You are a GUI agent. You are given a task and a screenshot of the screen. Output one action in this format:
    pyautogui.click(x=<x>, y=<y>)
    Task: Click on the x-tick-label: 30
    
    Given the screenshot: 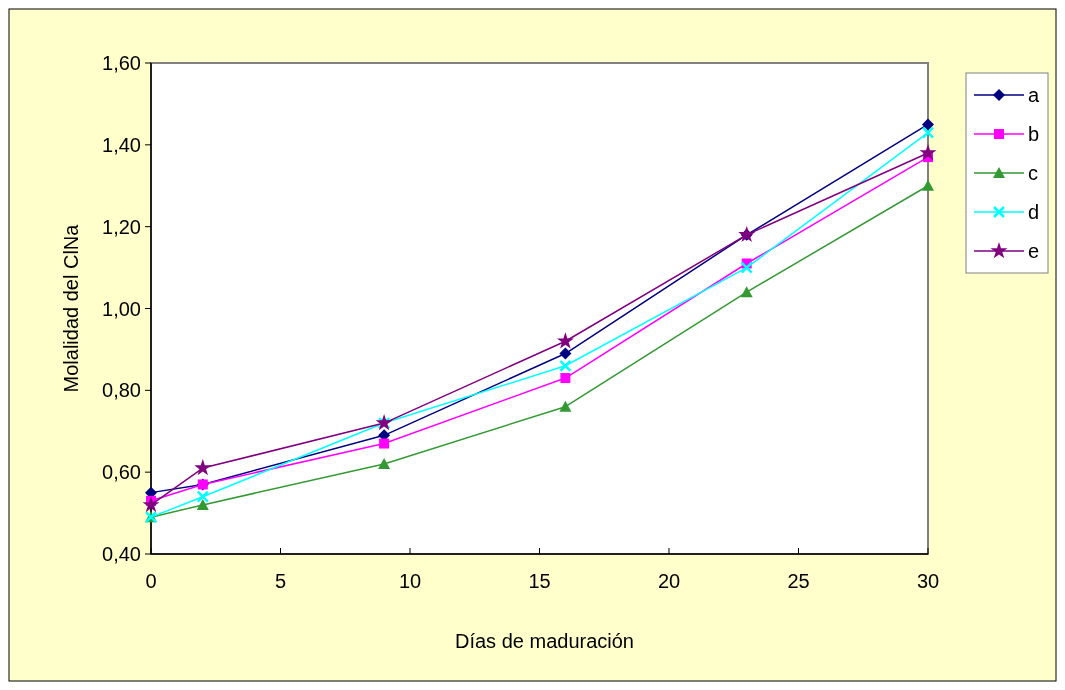 What is the action you would take?
    pyautogui.click(x=928, y=581)
    